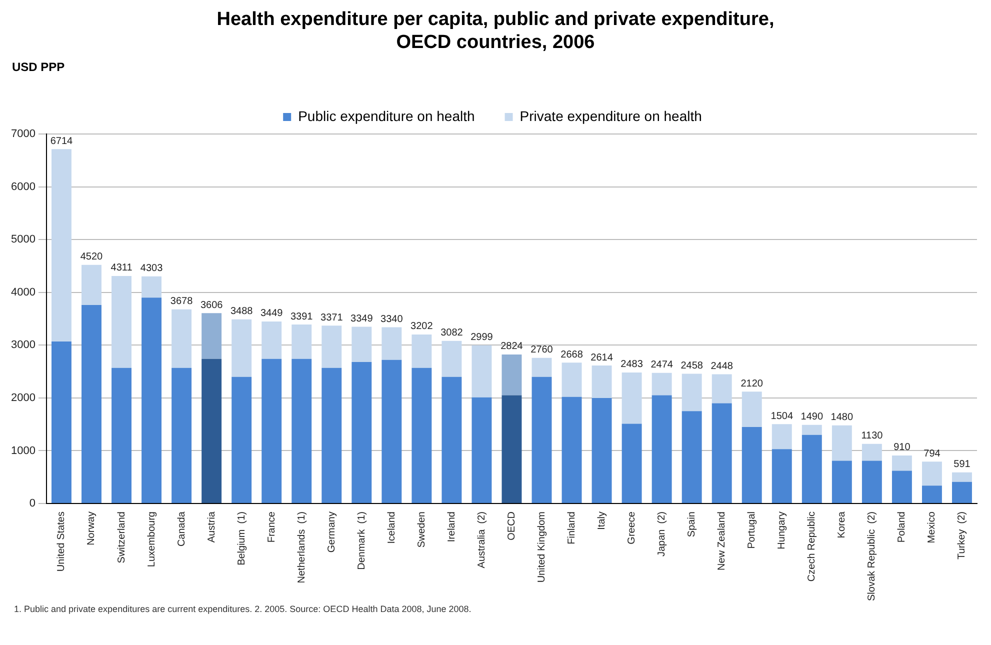 Image resolution: width=991 pixels, height=645 pixels. I want to click on x-tick-label: Japan (2), so click(662, 534).